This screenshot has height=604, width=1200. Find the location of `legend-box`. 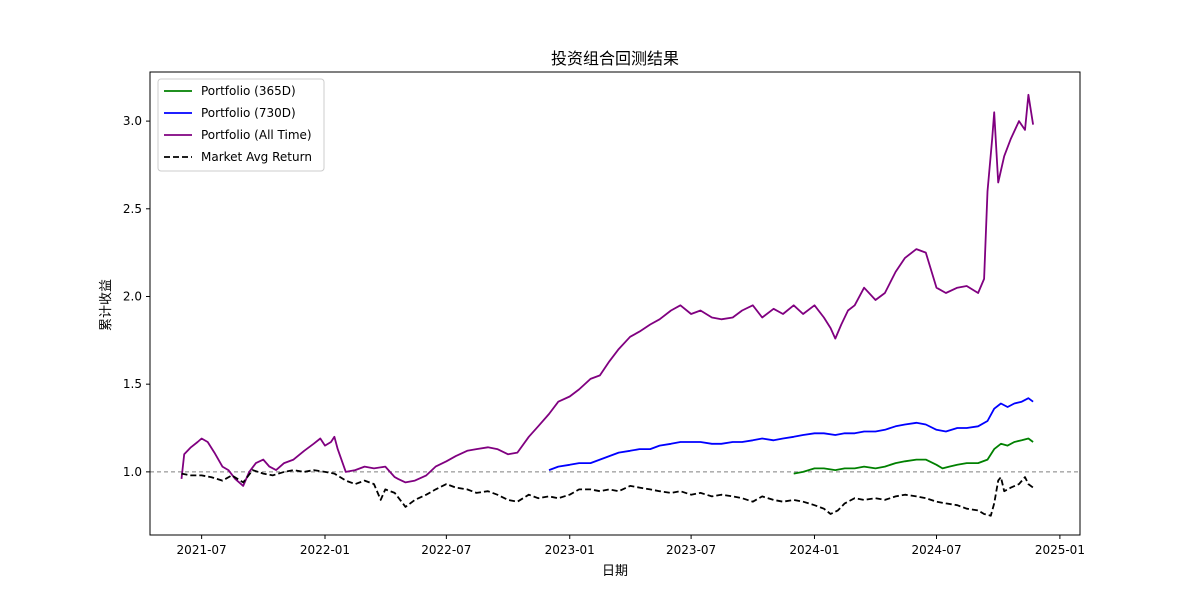

legend-box is located at coordinates (241, 125).